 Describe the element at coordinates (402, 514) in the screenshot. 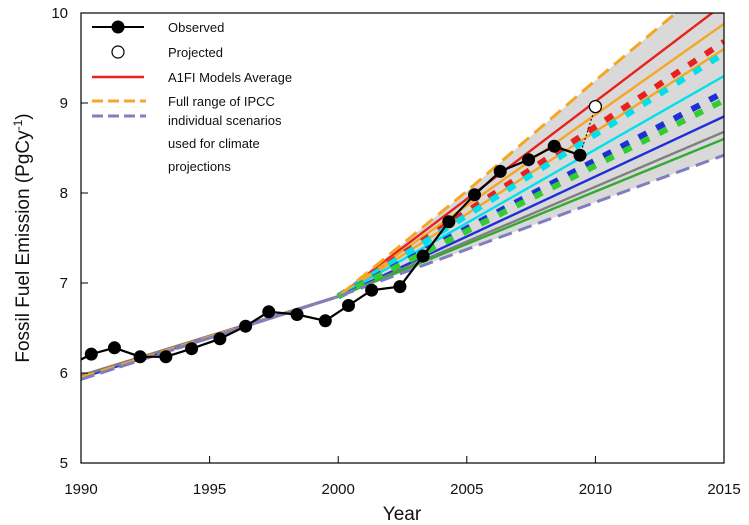

I see `x-axis-label: Year` at that location.